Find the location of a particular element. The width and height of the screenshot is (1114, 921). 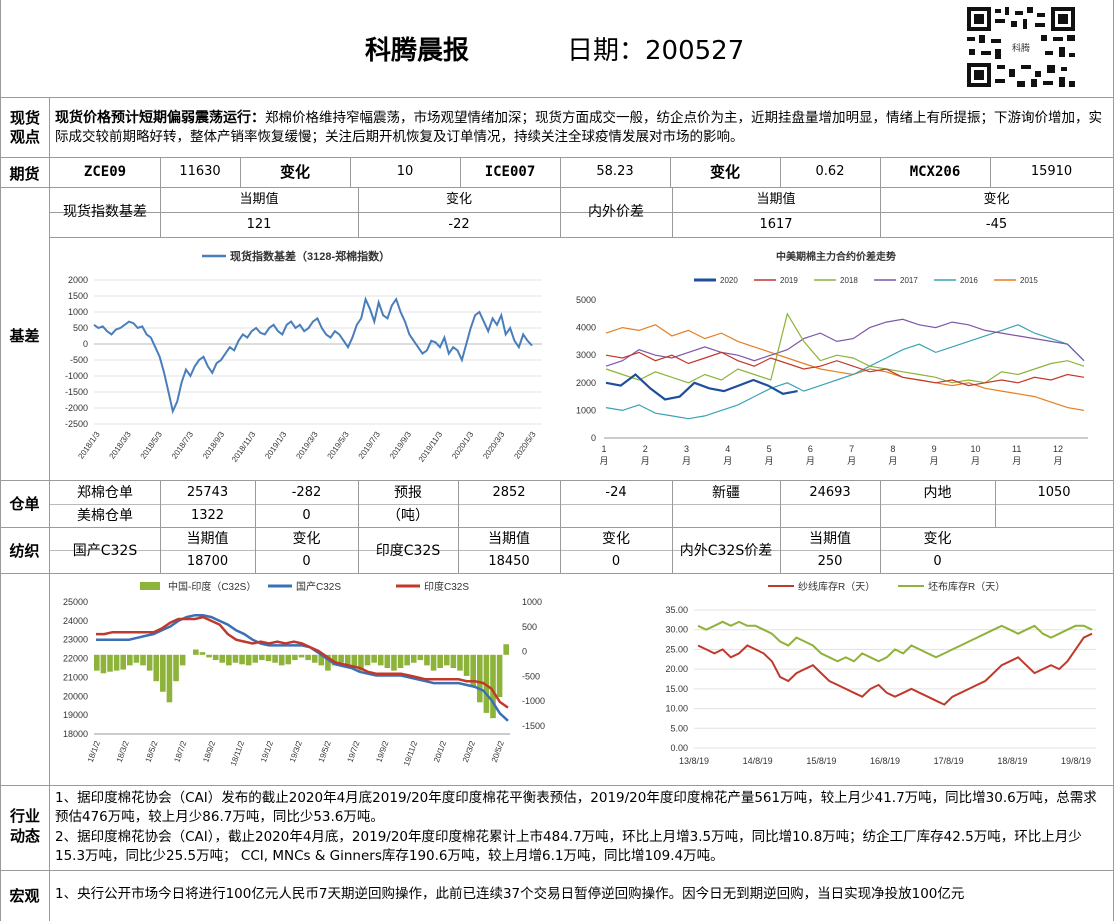

inventory-series is located at coordinates (895, 641).